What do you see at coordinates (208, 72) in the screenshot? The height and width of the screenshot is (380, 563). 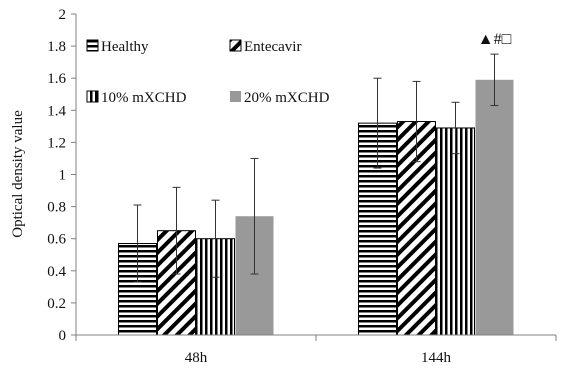 I see `legend: Healthy Entecavir 10% mXCHD 20% mXCHD` at bounding box center [208, 72].